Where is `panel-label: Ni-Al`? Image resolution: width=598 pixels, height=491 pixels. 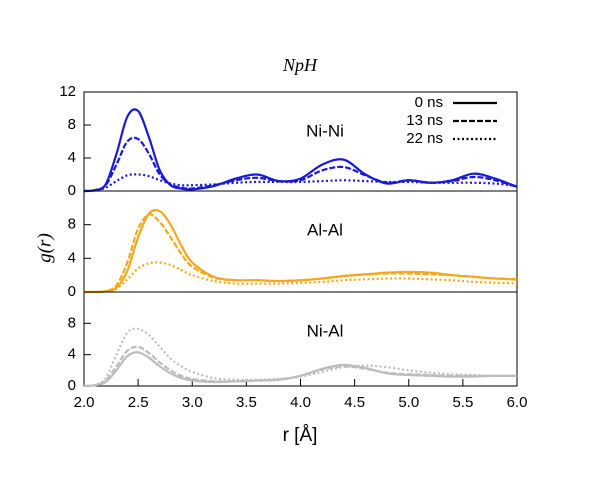 panel-label: Ni-Al is located at coordinates (325, 330).